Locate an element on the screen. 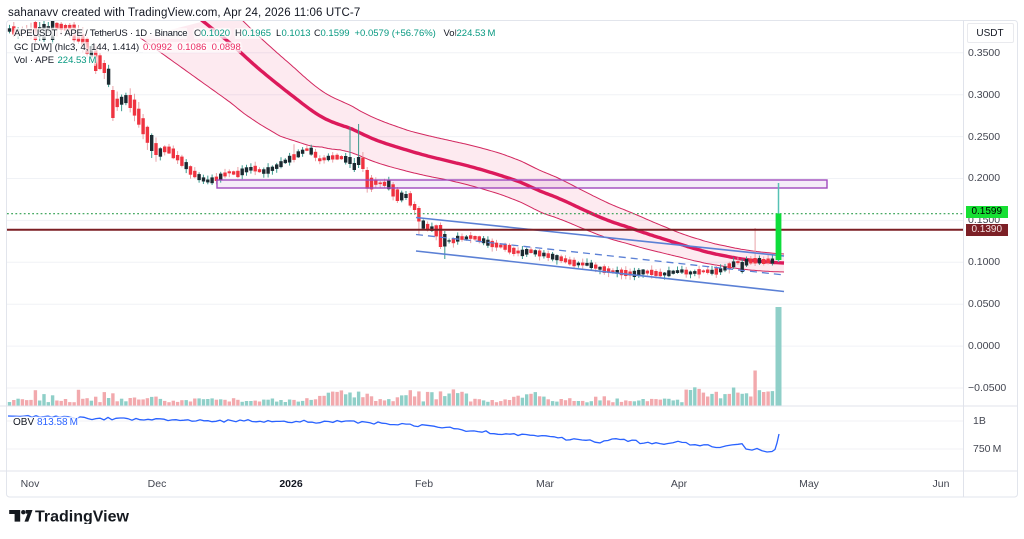 The width and height of the screenshot is (1024, 539). svg-text: TradingView is located at coordinates (82, 516).